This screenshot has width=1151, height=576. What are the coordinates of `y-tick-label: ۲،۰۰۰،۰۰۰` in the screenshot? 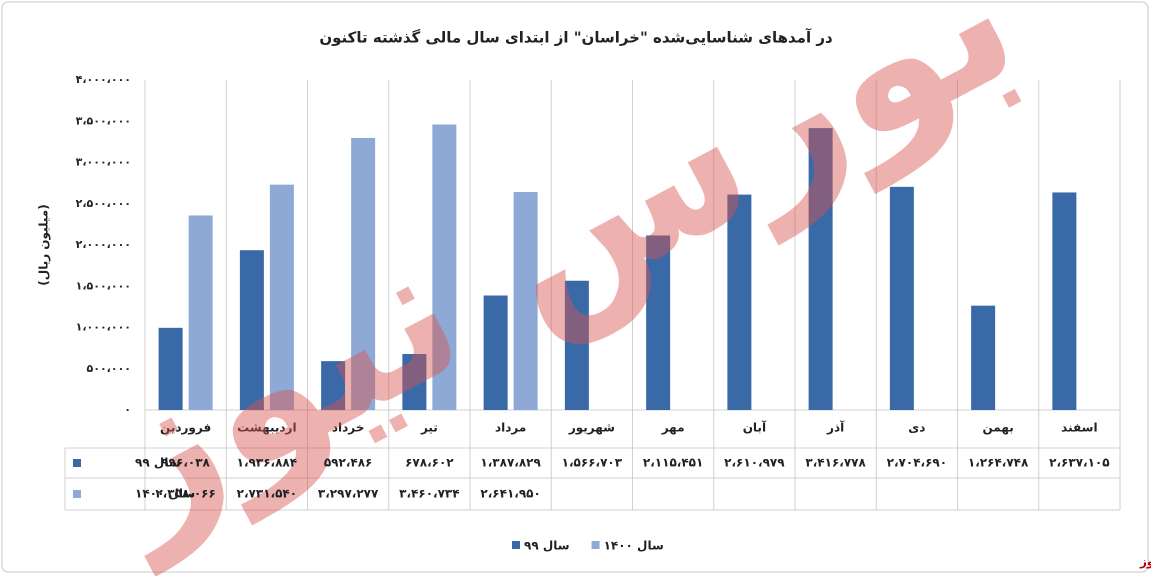 It's located at (103, 244).